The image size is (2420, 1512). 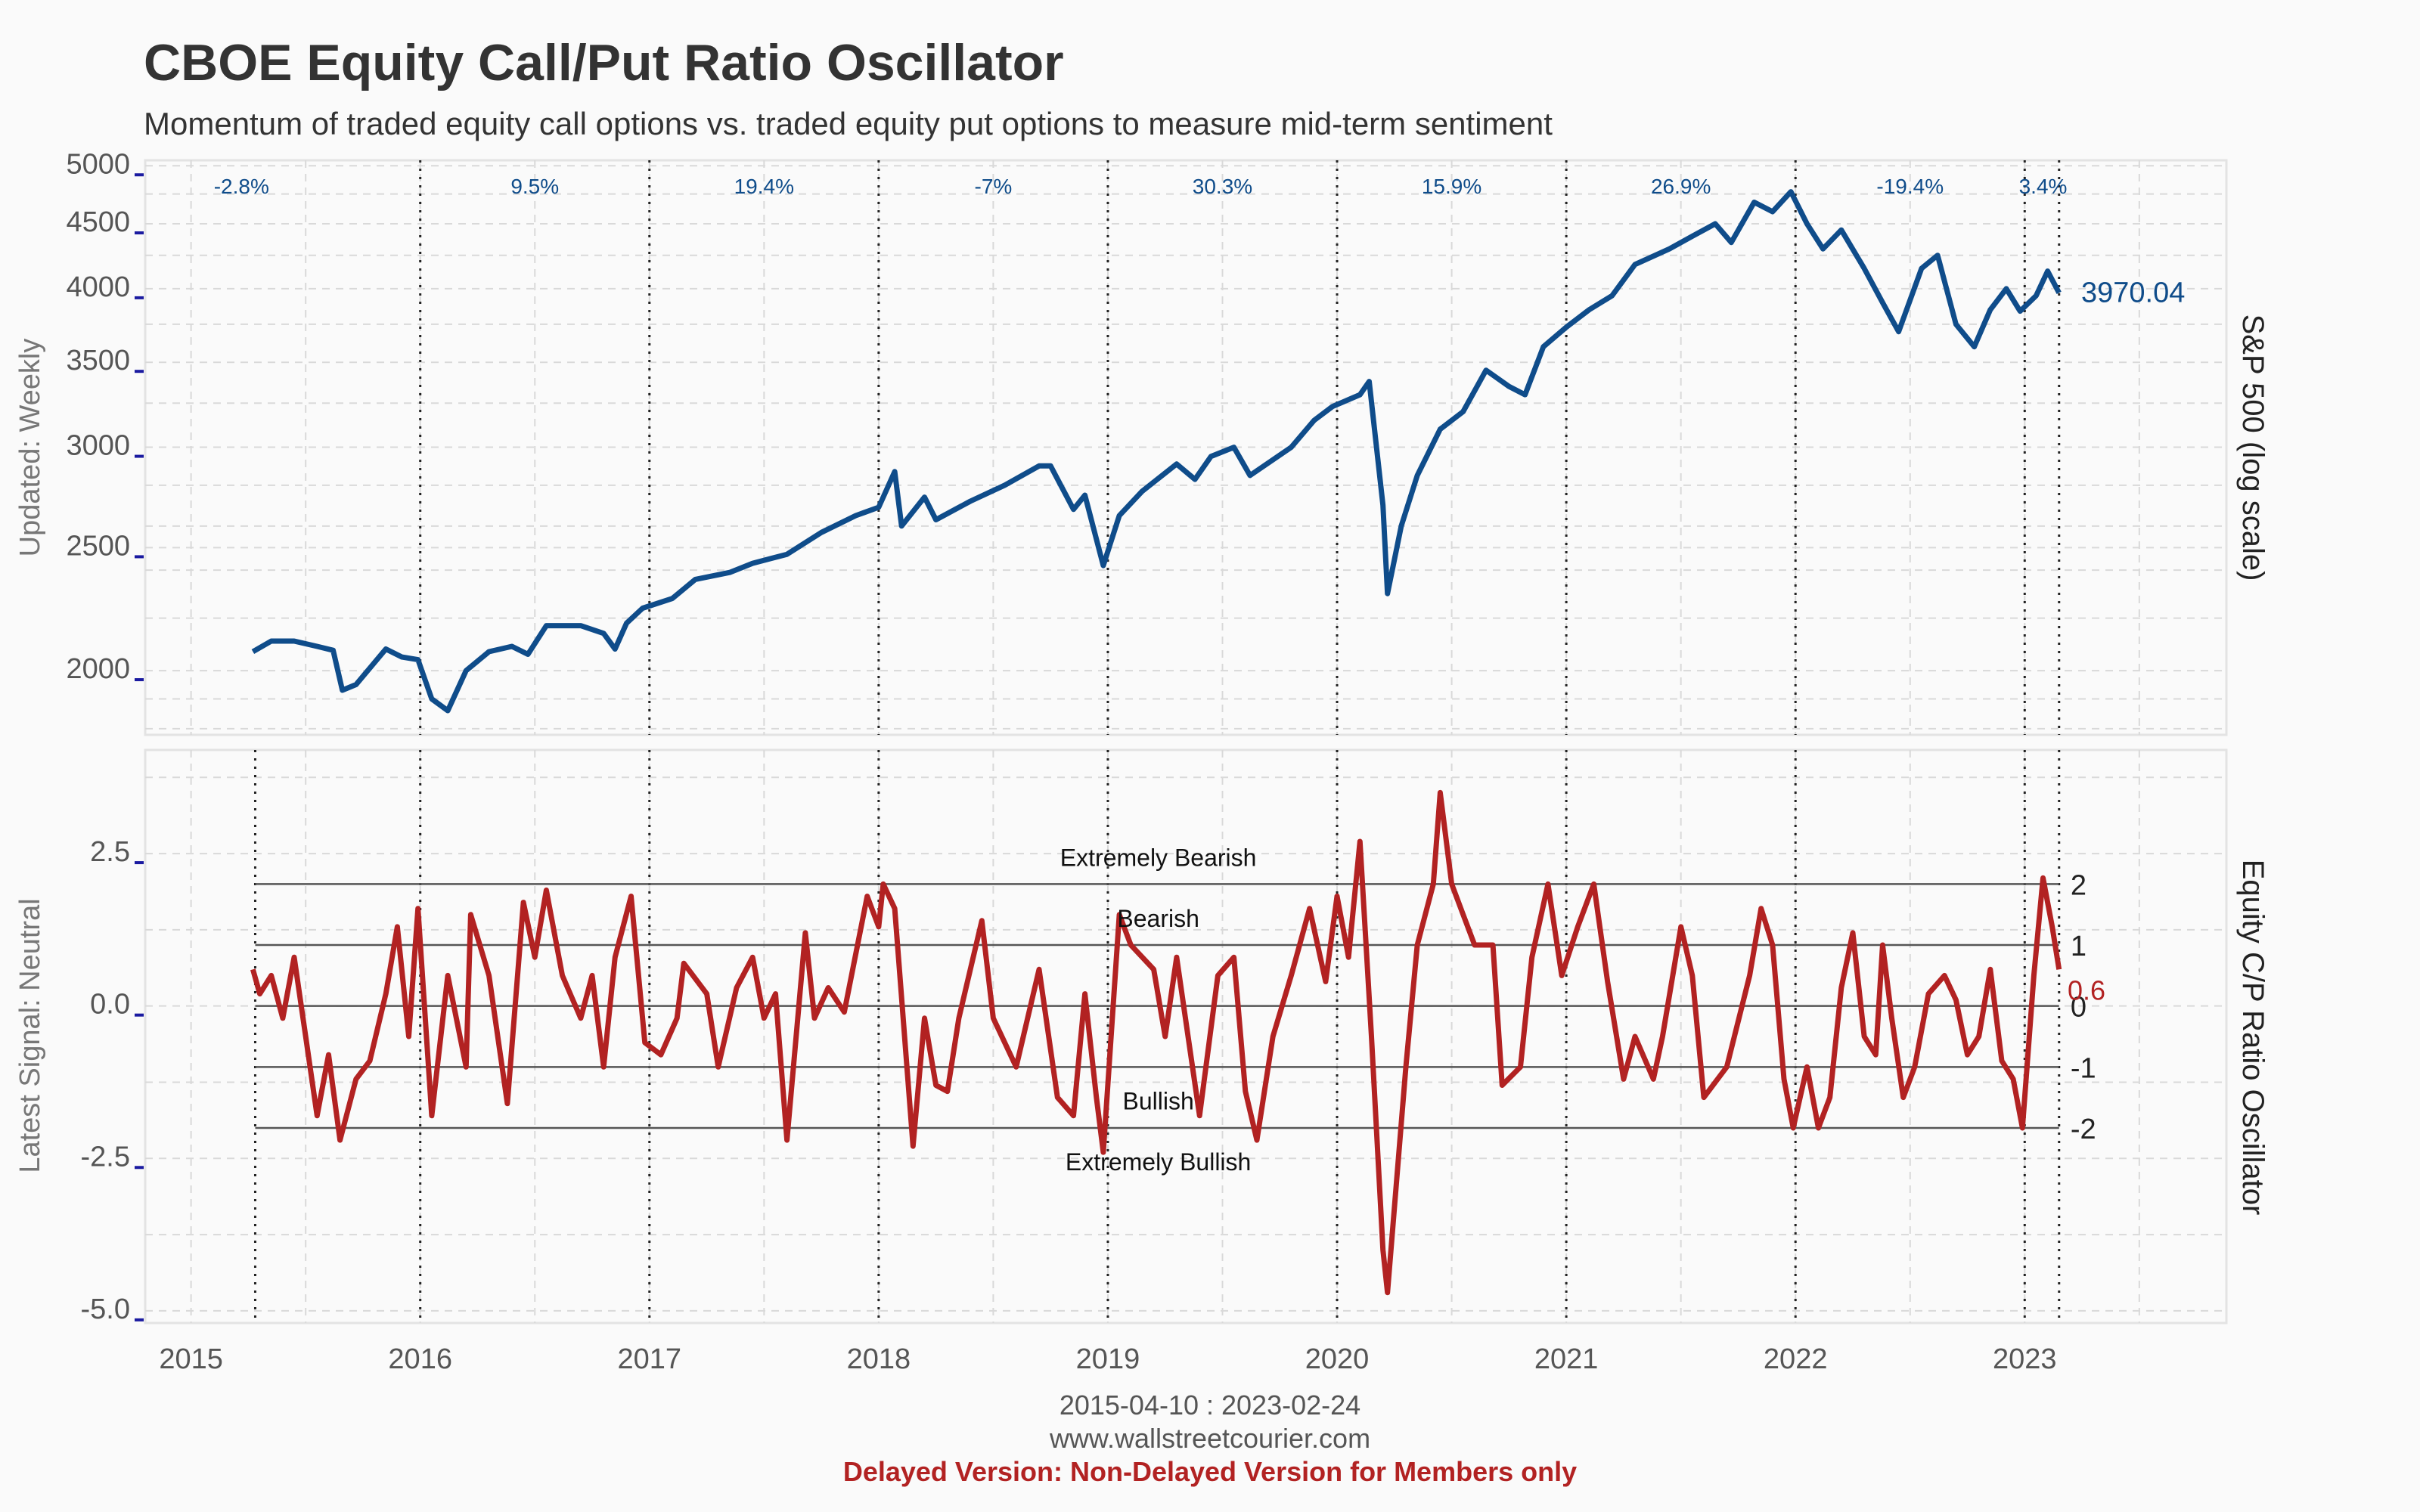 I want to click on signal-zone-label: Extremely Bearish, so click(x=1158, y=858).